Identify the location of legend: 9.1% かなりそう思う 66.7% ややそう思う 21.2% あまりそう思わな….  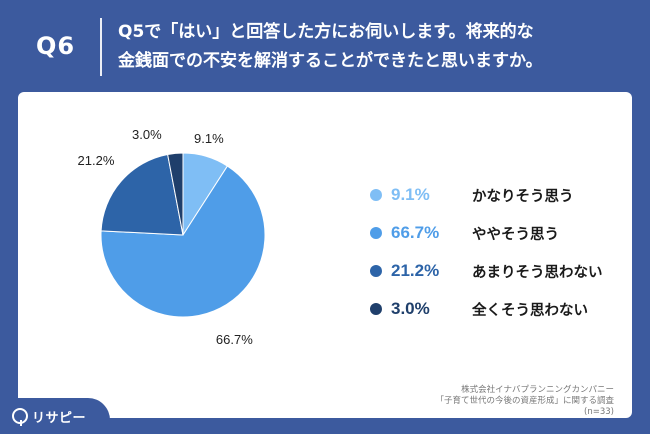
(505, 252).